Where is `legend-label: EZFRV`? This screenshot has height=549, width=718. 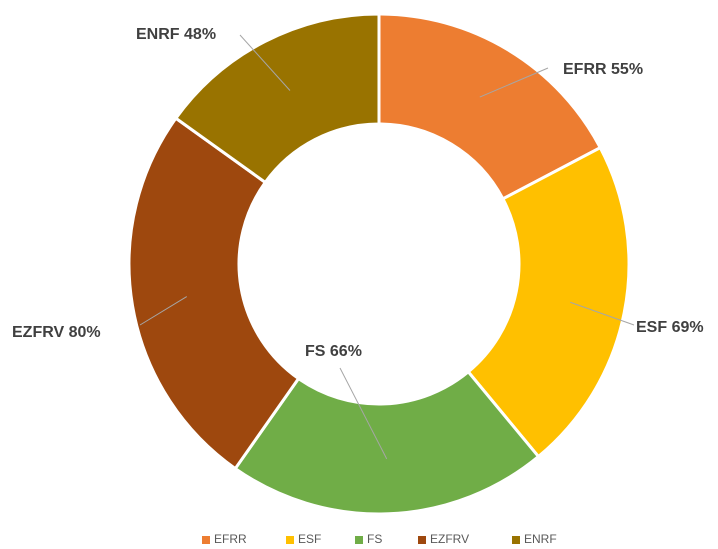
legend-label: EZFRV is located at coordinates (449, 539).